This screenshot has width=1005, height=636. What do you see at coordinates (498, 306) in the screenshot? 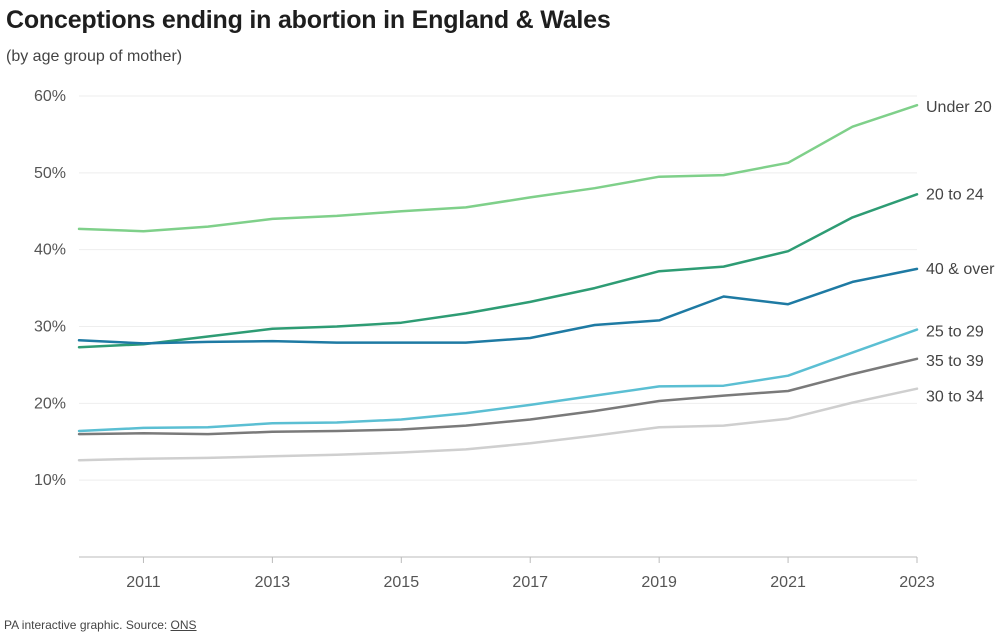
I see `series-line-40-over` at bounding box center [498, 306].